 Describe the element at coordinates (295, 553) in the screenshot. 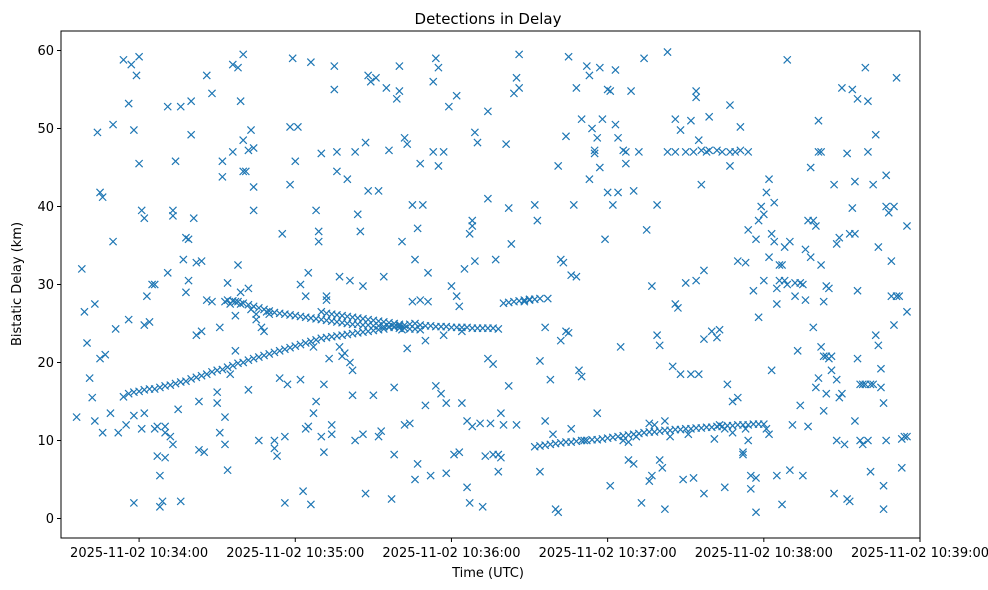

I see `x-tick-label: 2025-11-02 10:35:00` at that location.